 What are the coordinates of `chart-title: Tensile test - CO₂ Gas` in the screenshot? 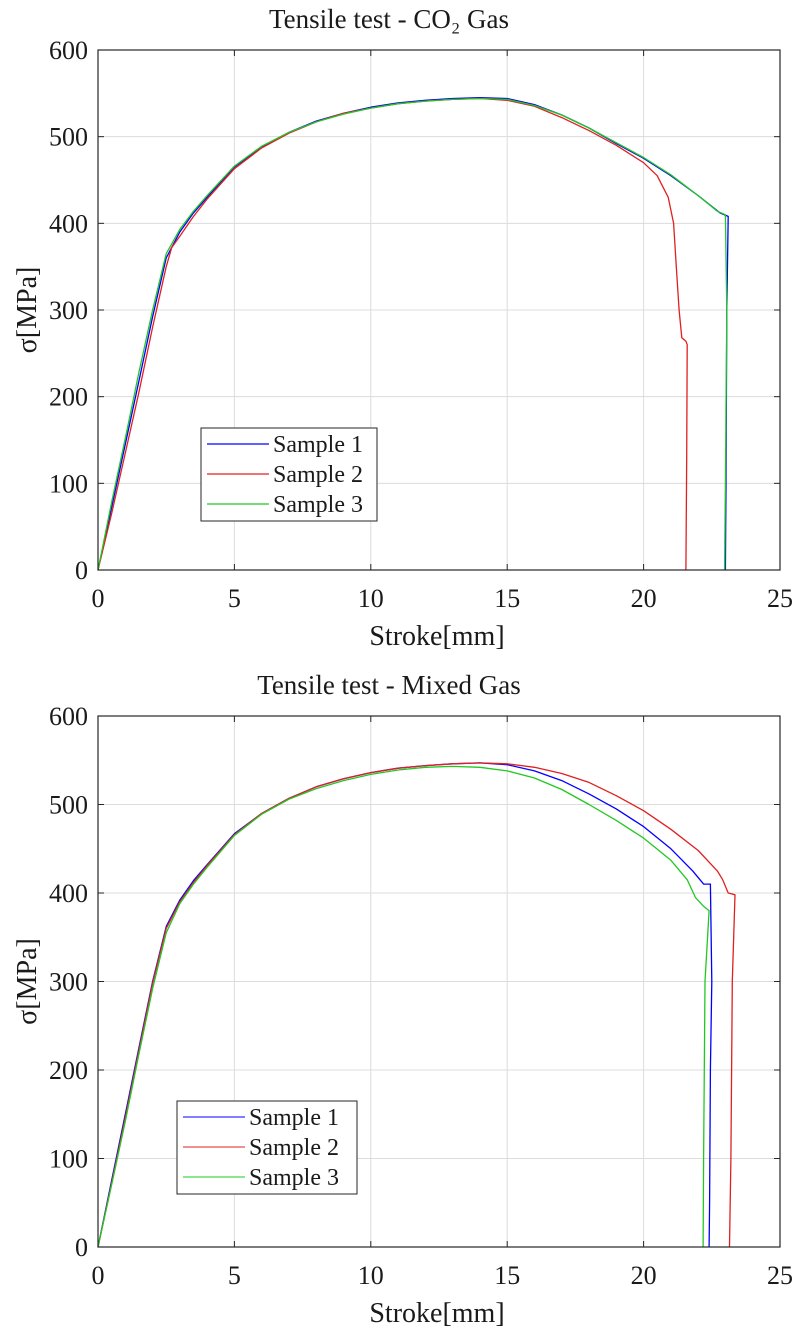 It's located at (389, 19).